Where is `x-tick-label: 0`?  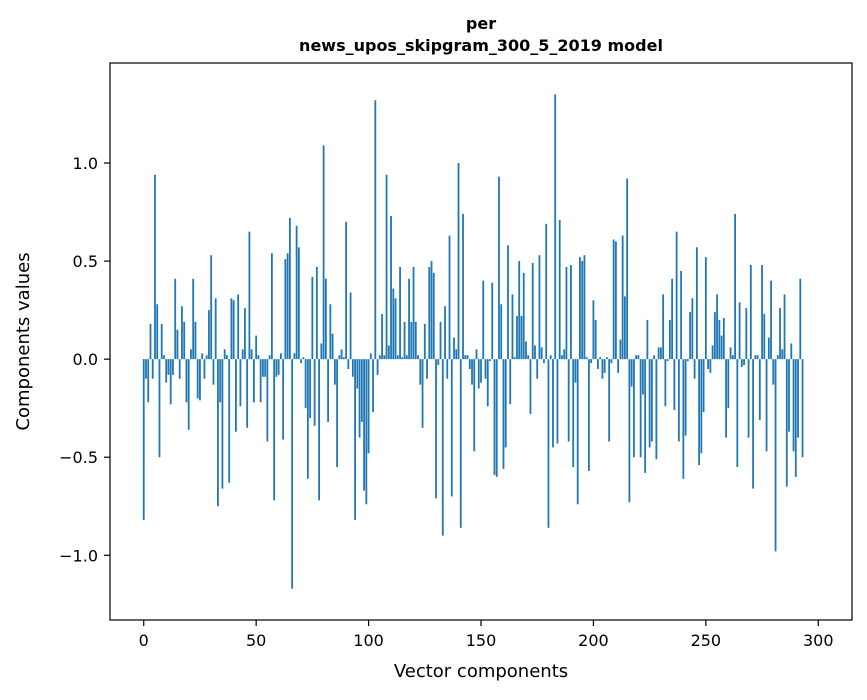
x-tick-label: 0 is located at coordinates (144, 640).